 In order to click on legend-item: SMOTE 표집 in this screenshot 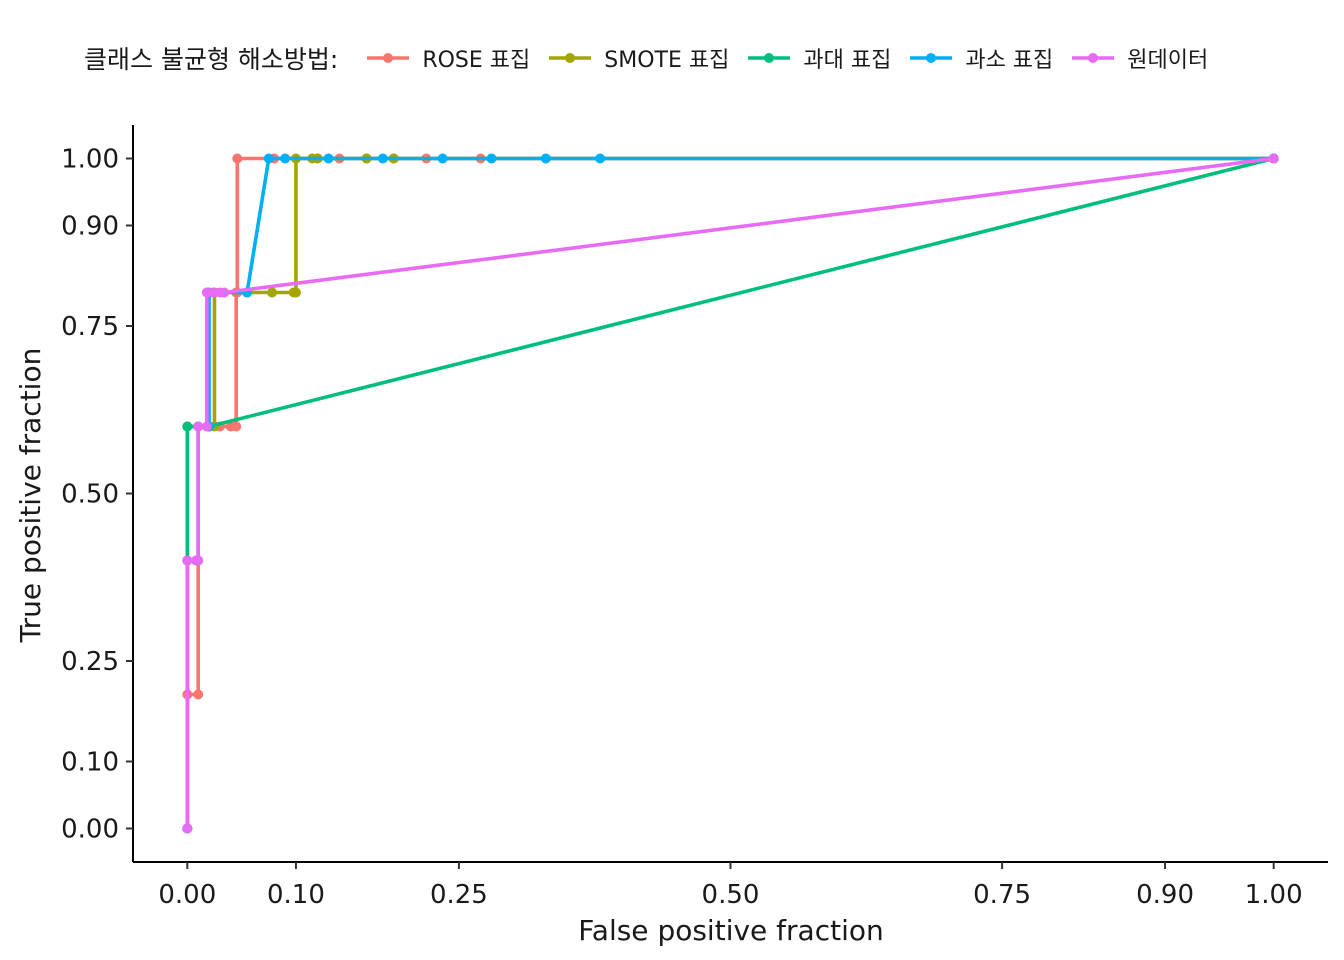, I will do `click(637, 58)`.